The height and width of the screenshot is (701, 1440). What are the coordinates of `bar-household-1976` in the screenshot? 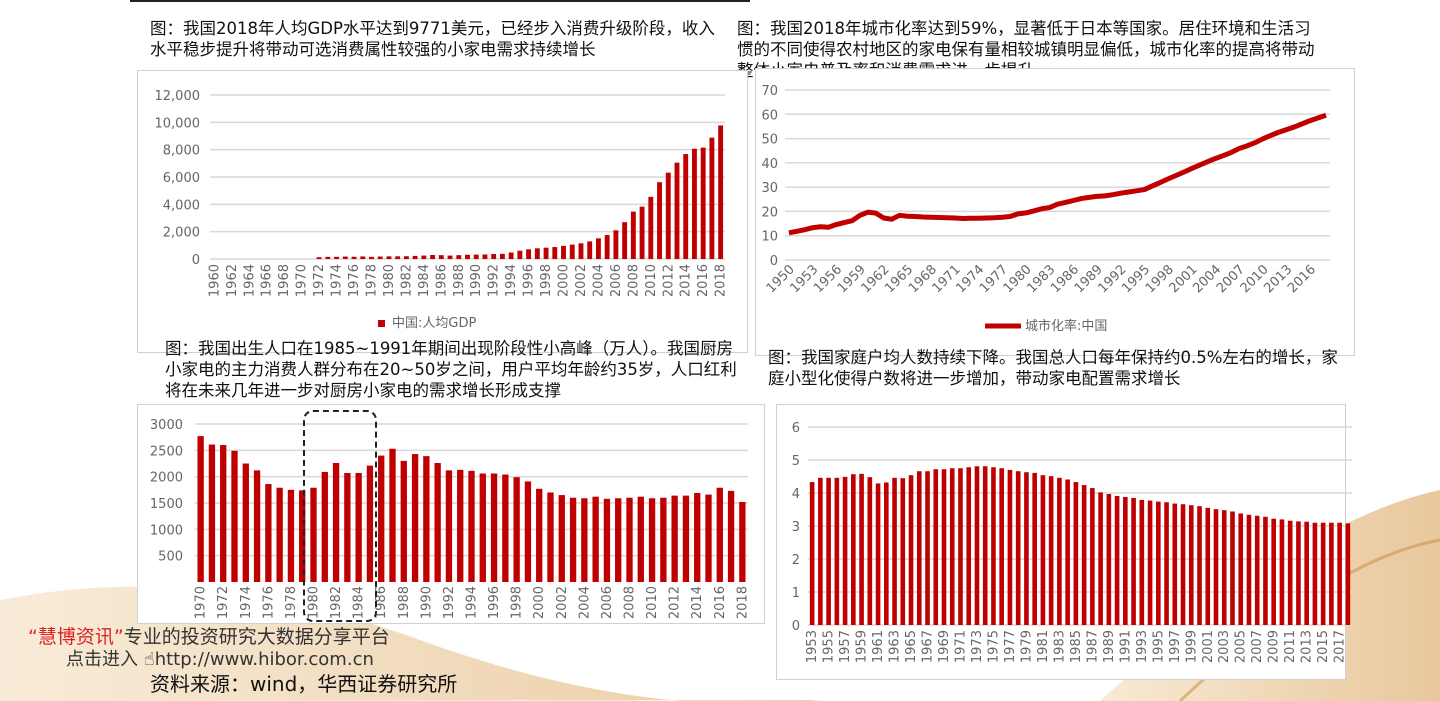 It's located at (1002, 546).